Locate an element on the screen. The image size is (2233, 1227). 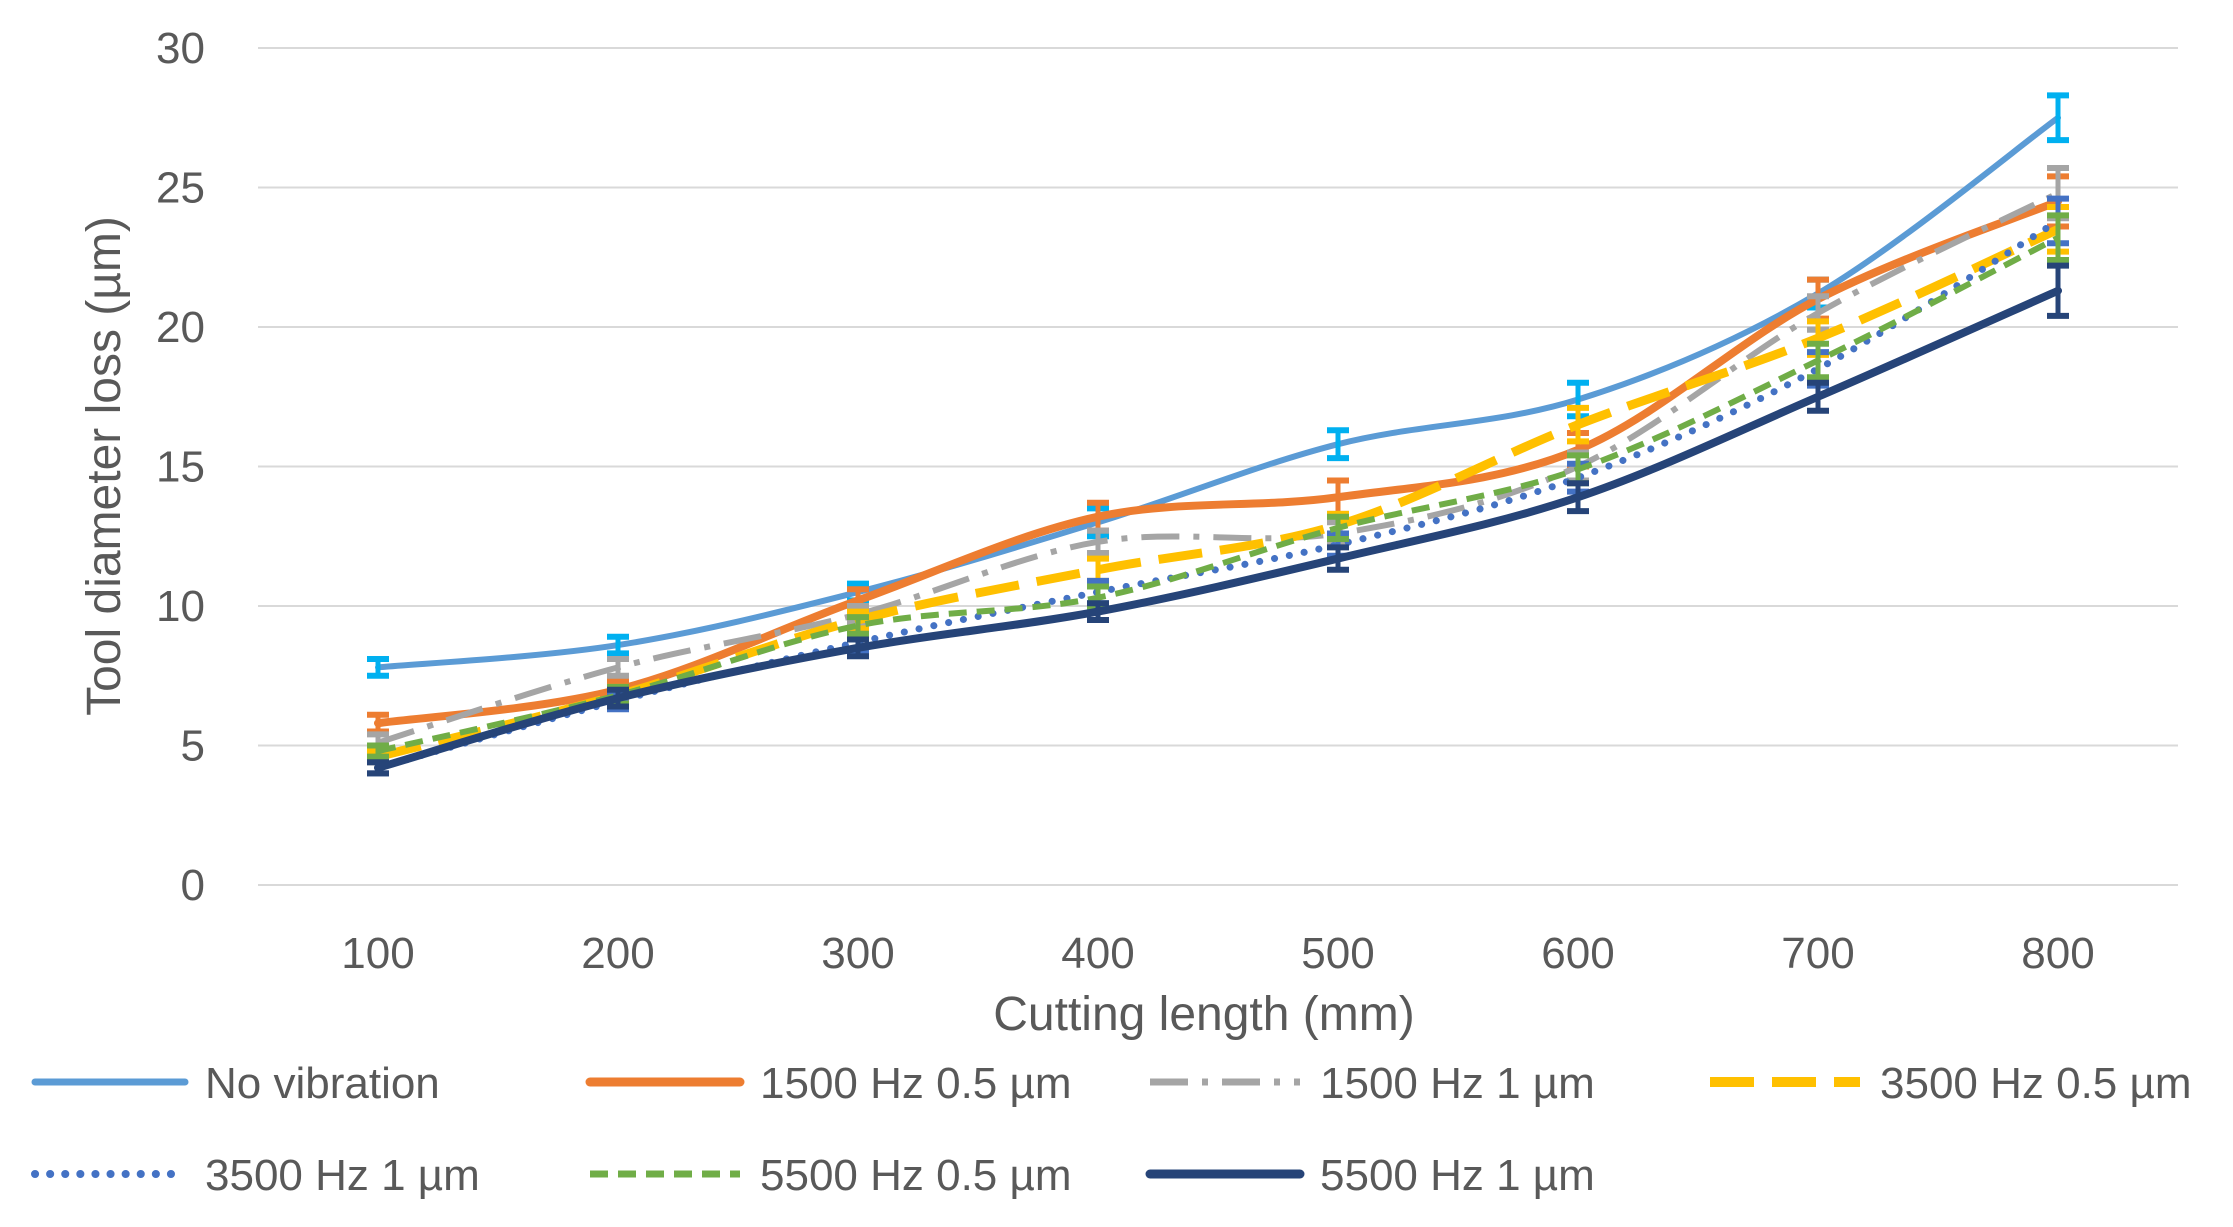
x-axis-ticks: 100 200 300 400 500 600 700 800 is located at coordinates (1217, 953).